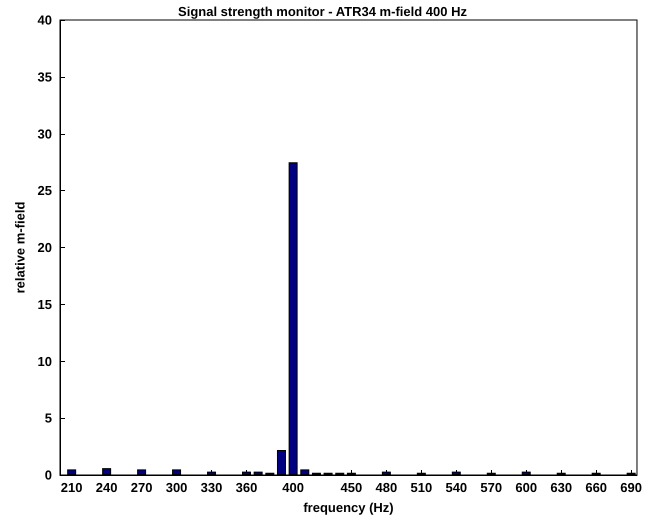 The height and width of the screenshot is (520, 645). I want to click on x-tick-label: 400, so click(293, 487).